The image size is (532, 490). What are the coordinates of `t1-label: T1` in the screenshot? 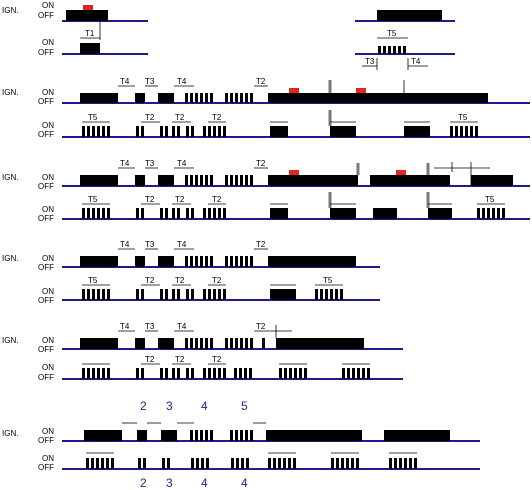 It's located at (90, 33).